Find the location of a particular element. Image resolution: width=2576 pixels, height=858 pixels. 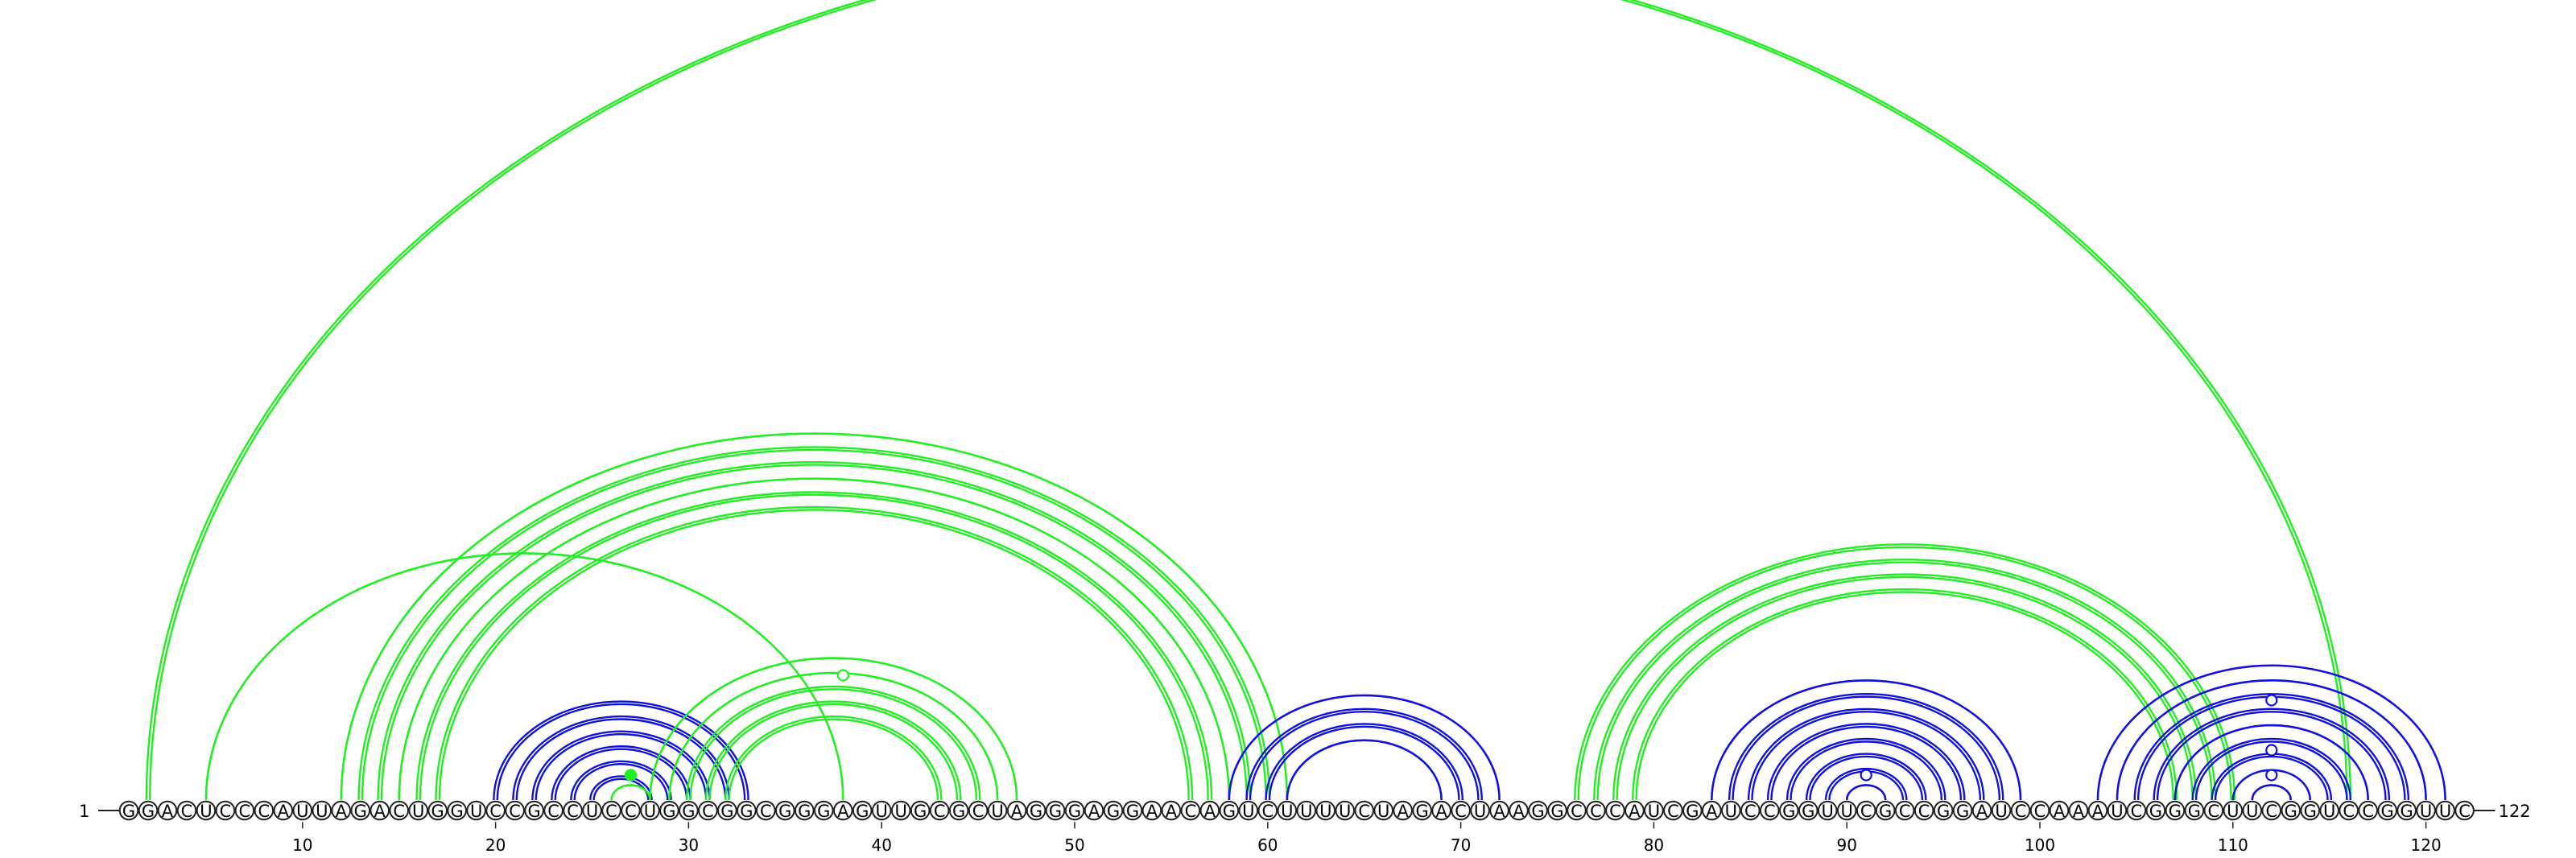

nucleotide-10: U is located at coordinates (302, 811).